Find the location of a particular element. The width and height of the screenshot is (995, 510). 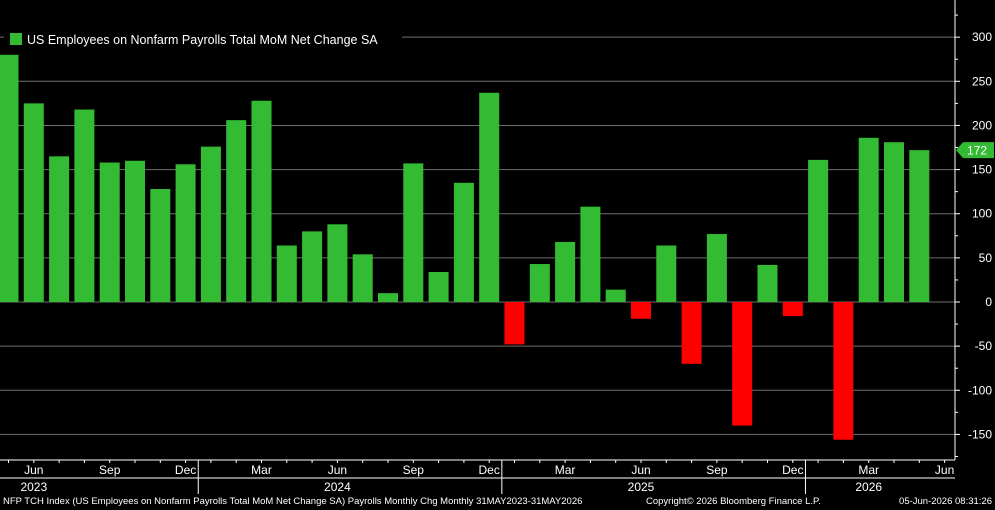

y-tick-label: -50 is located at coordinates (984, 346).